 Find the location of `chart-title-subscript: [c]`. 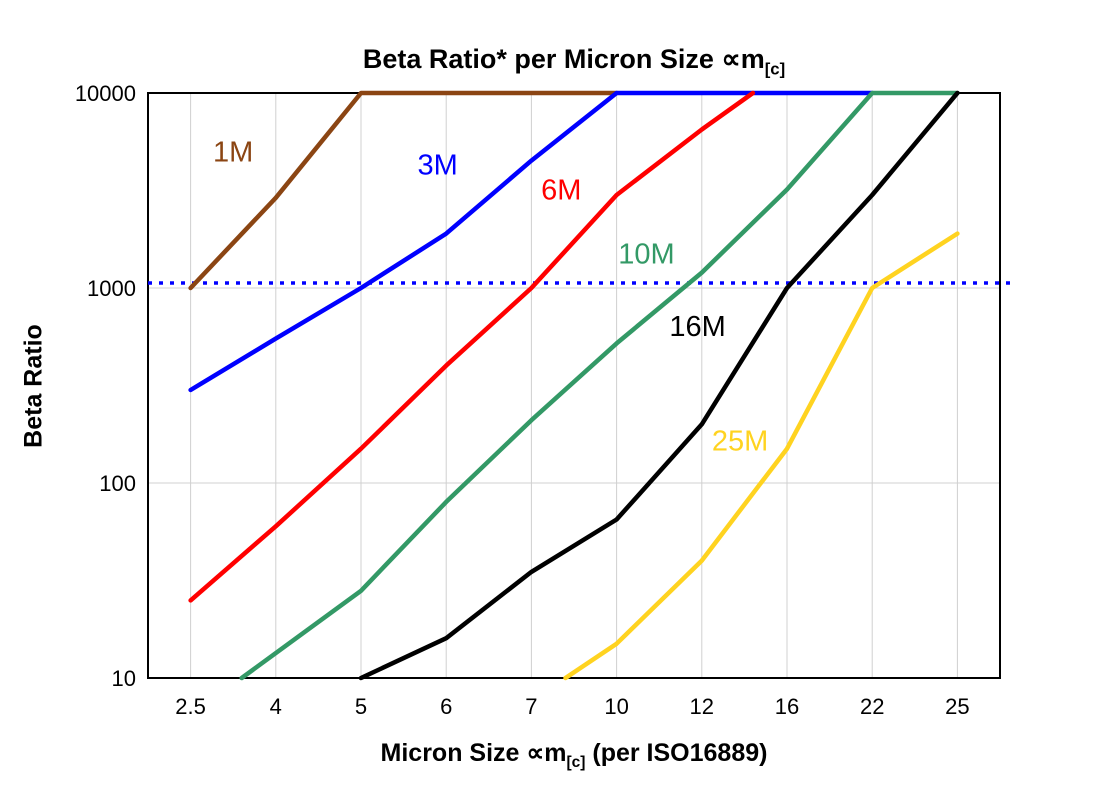

chart-title-subscript: [c] is located at coordinates (775, 69).